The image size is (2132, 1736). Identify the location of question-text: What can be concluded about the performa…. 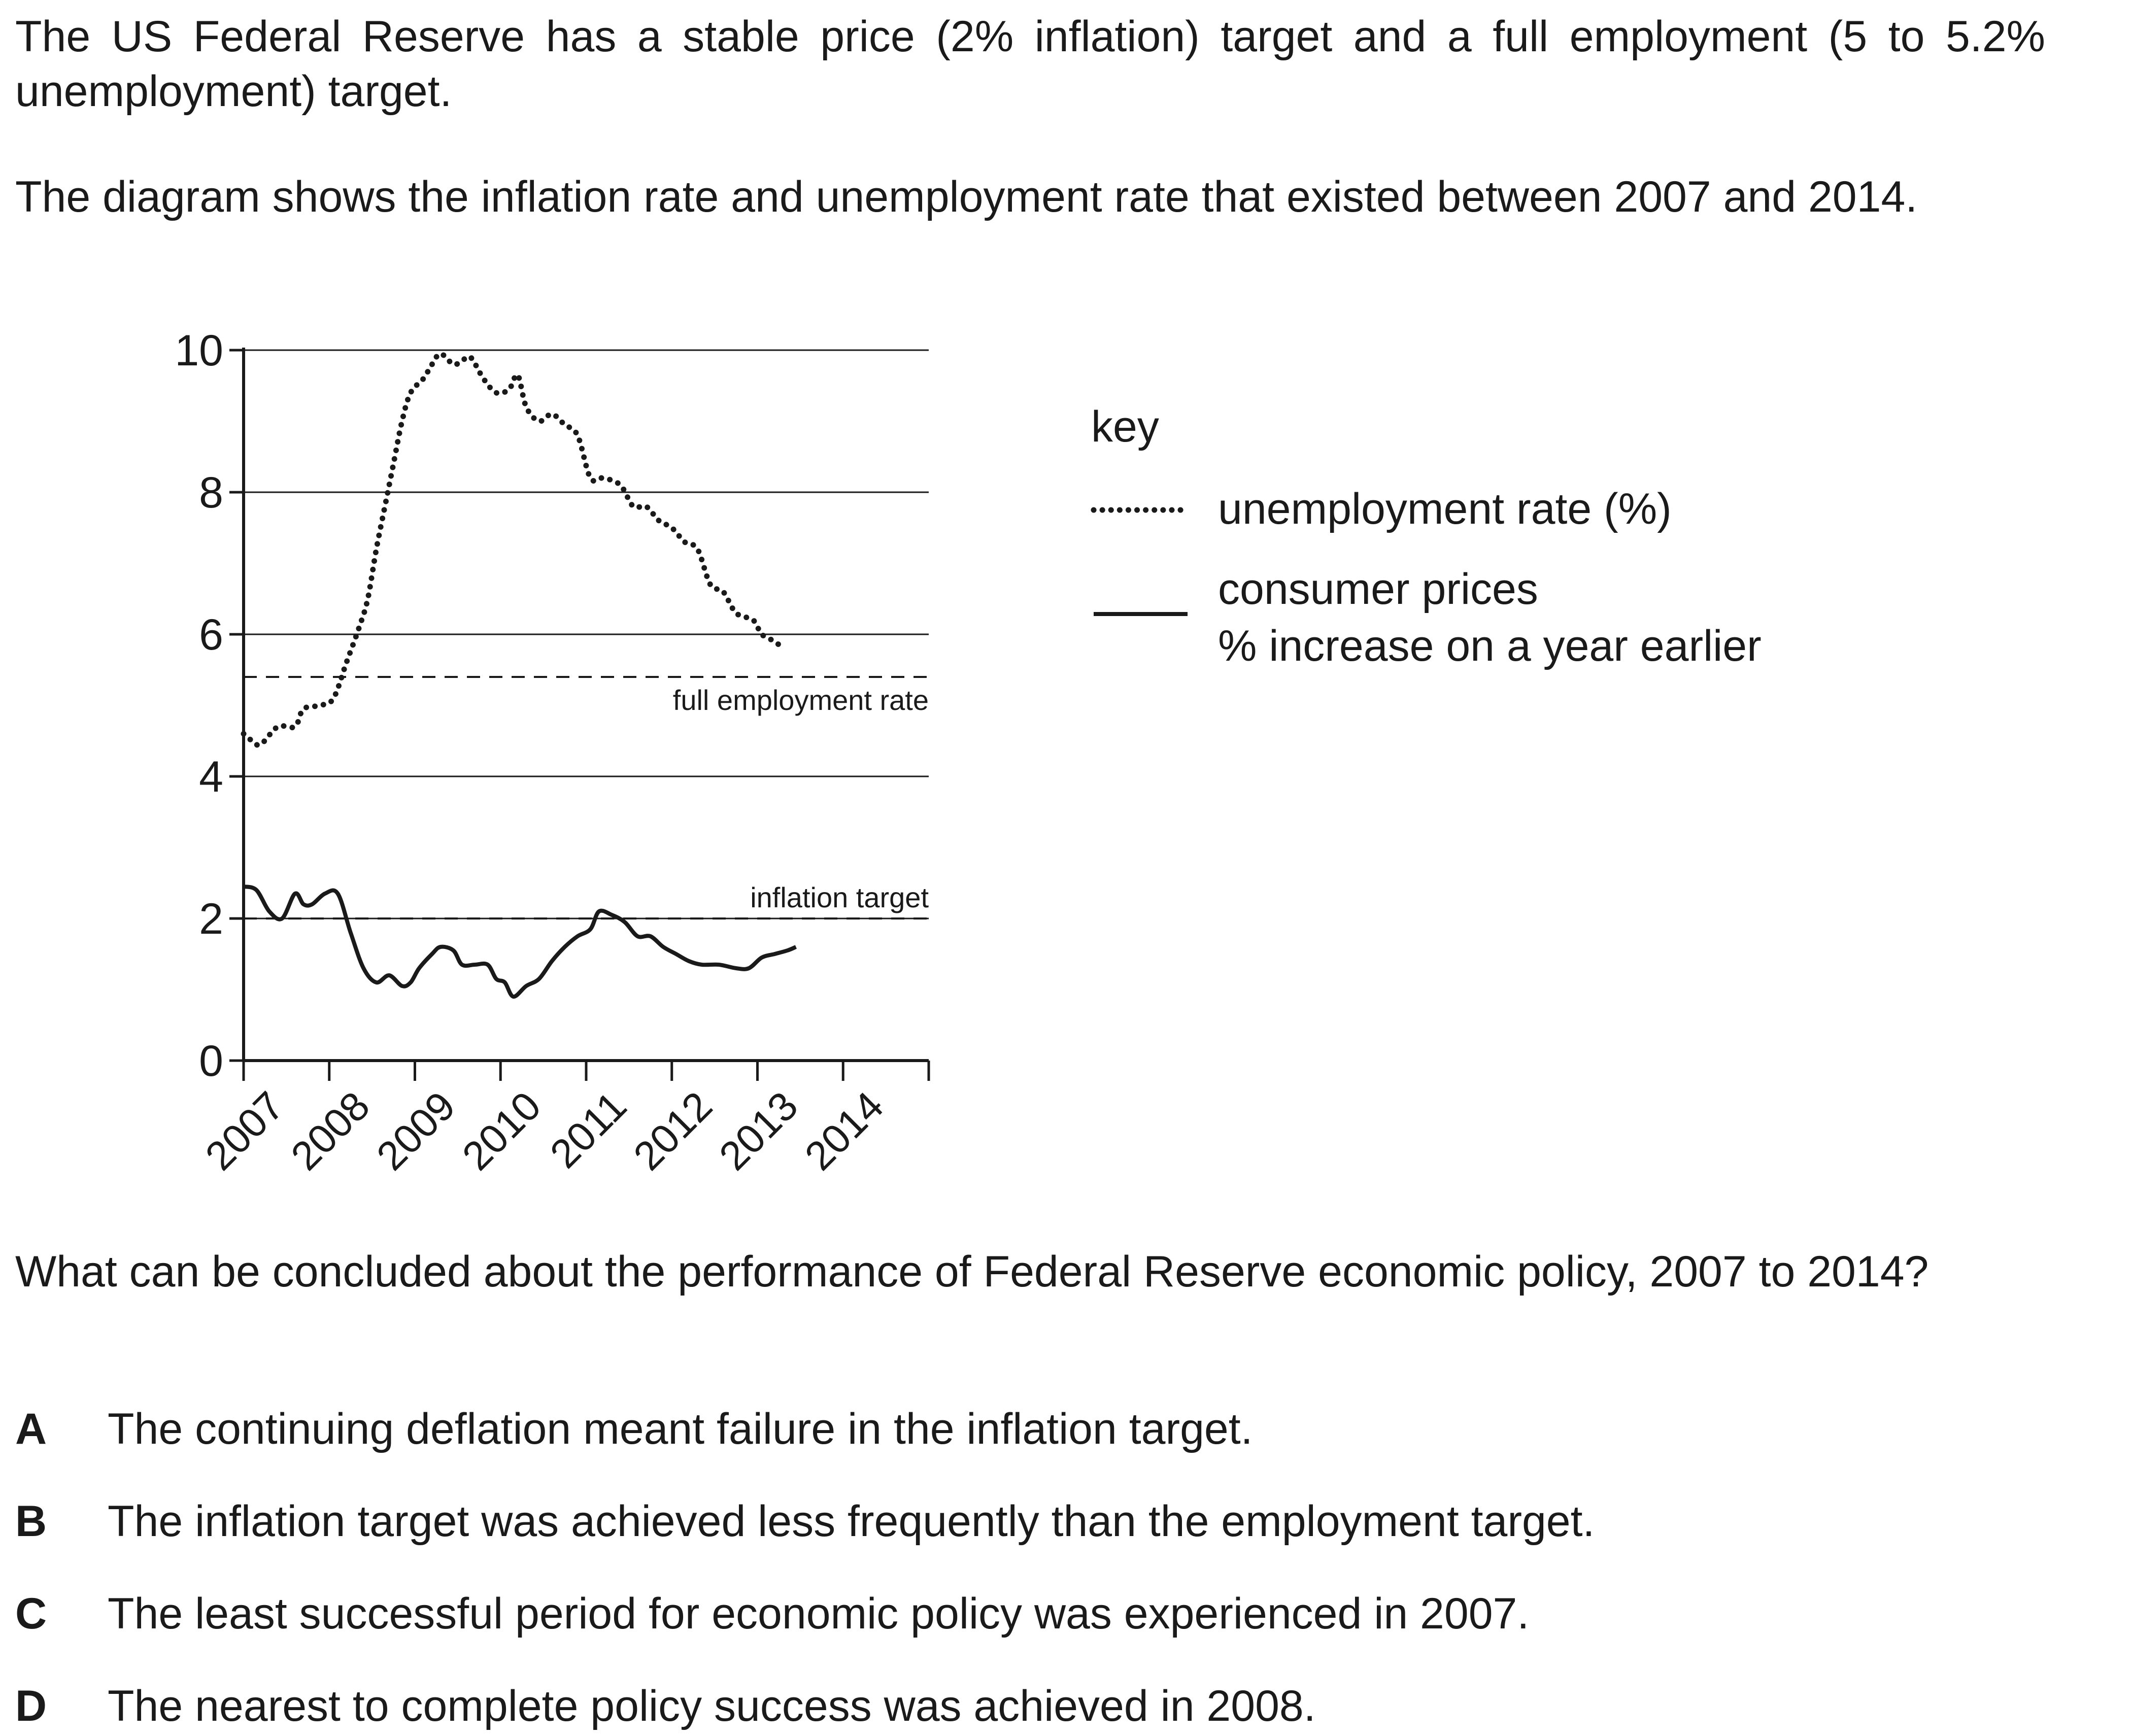
(972, 1271).